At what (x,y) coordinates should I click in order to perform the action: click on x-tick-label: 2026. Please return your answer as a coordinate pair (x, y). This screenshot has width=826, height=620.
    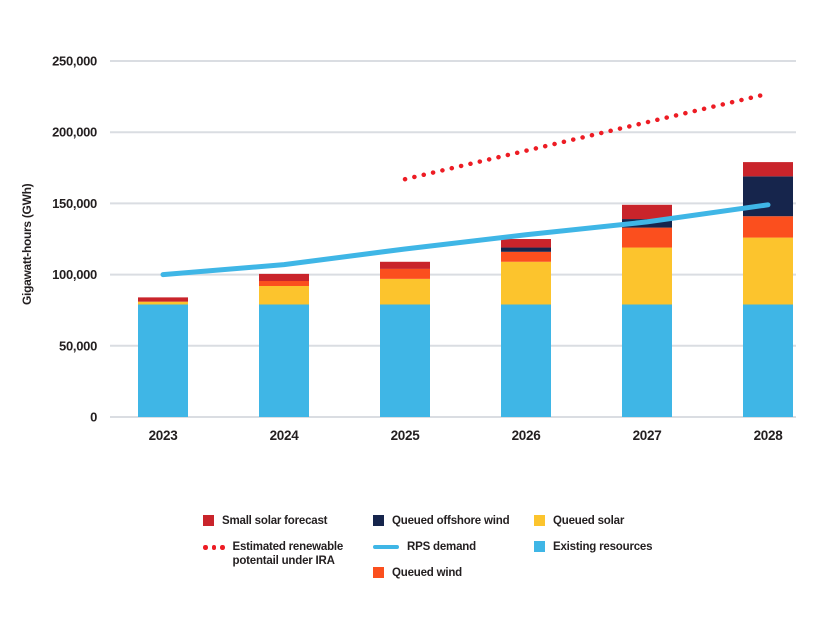
    Looking at the image, I should click on (527, 435).